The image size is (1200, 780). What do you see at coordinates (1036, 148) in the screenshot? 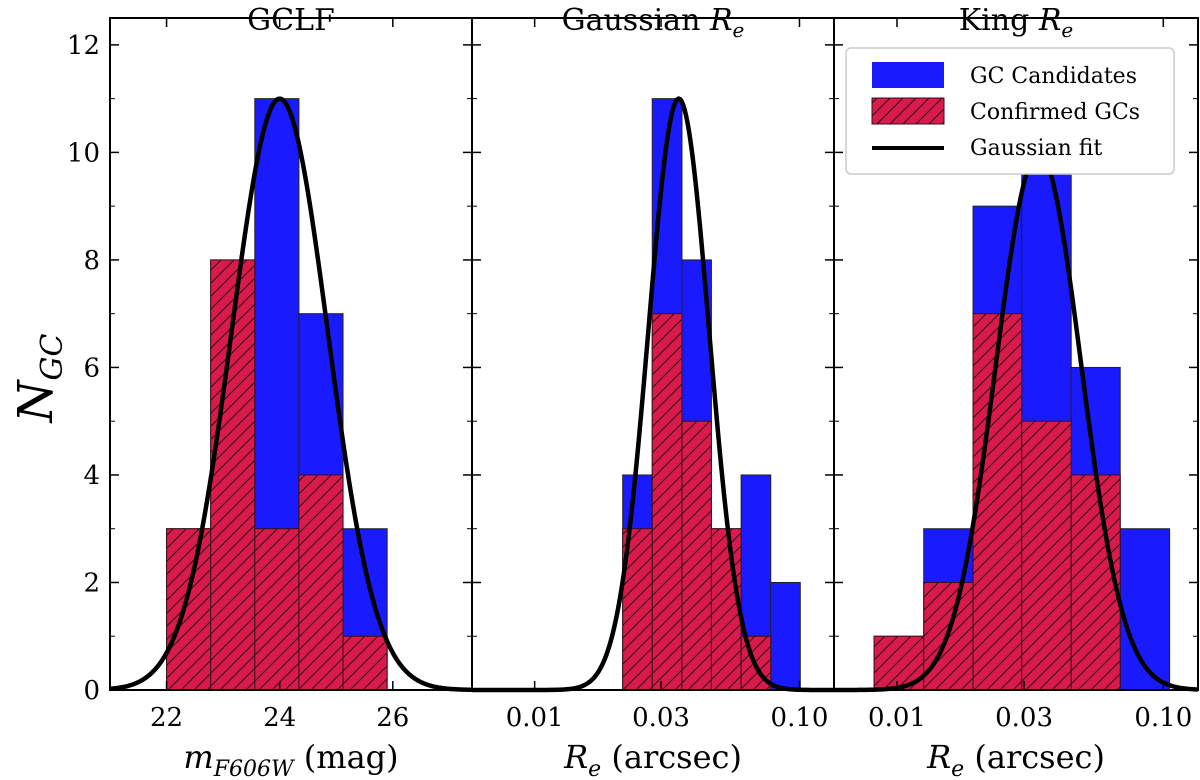
I see `legend-fit-label: Gaussian fit` at bounding box center [1036, 148].